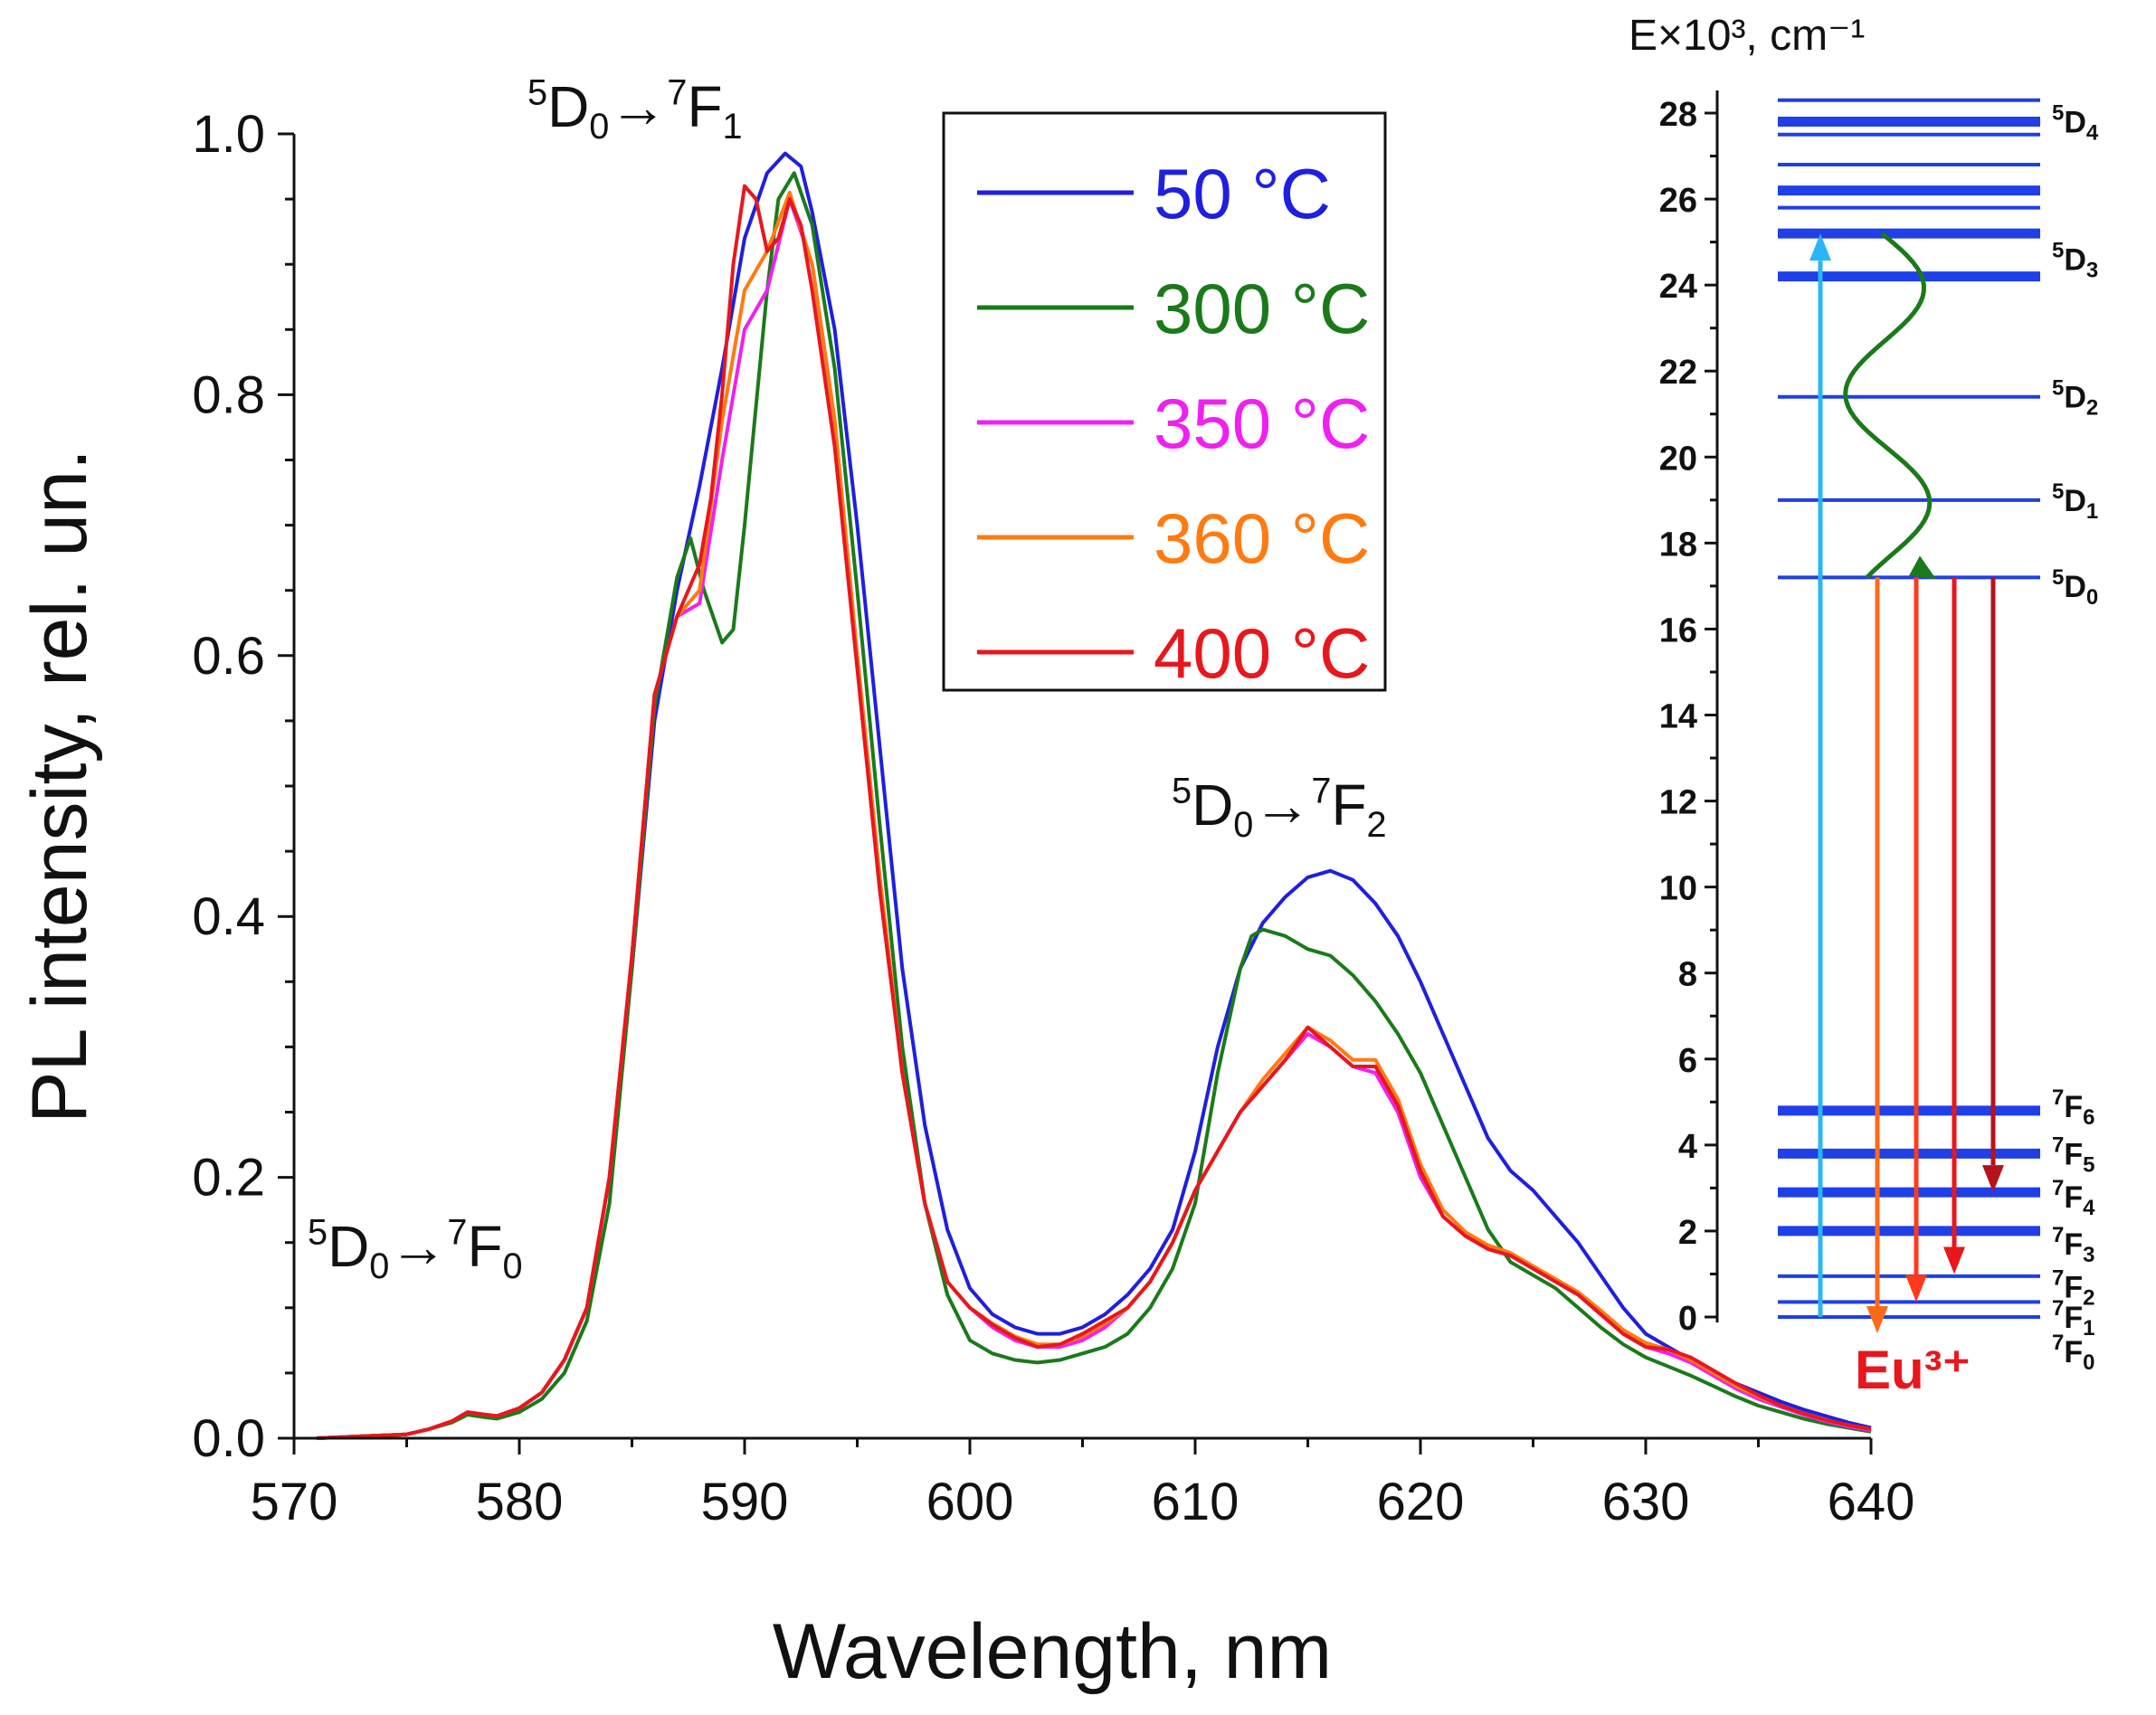  I want to click on relaxation-arrow-head, so click(1922, 567).